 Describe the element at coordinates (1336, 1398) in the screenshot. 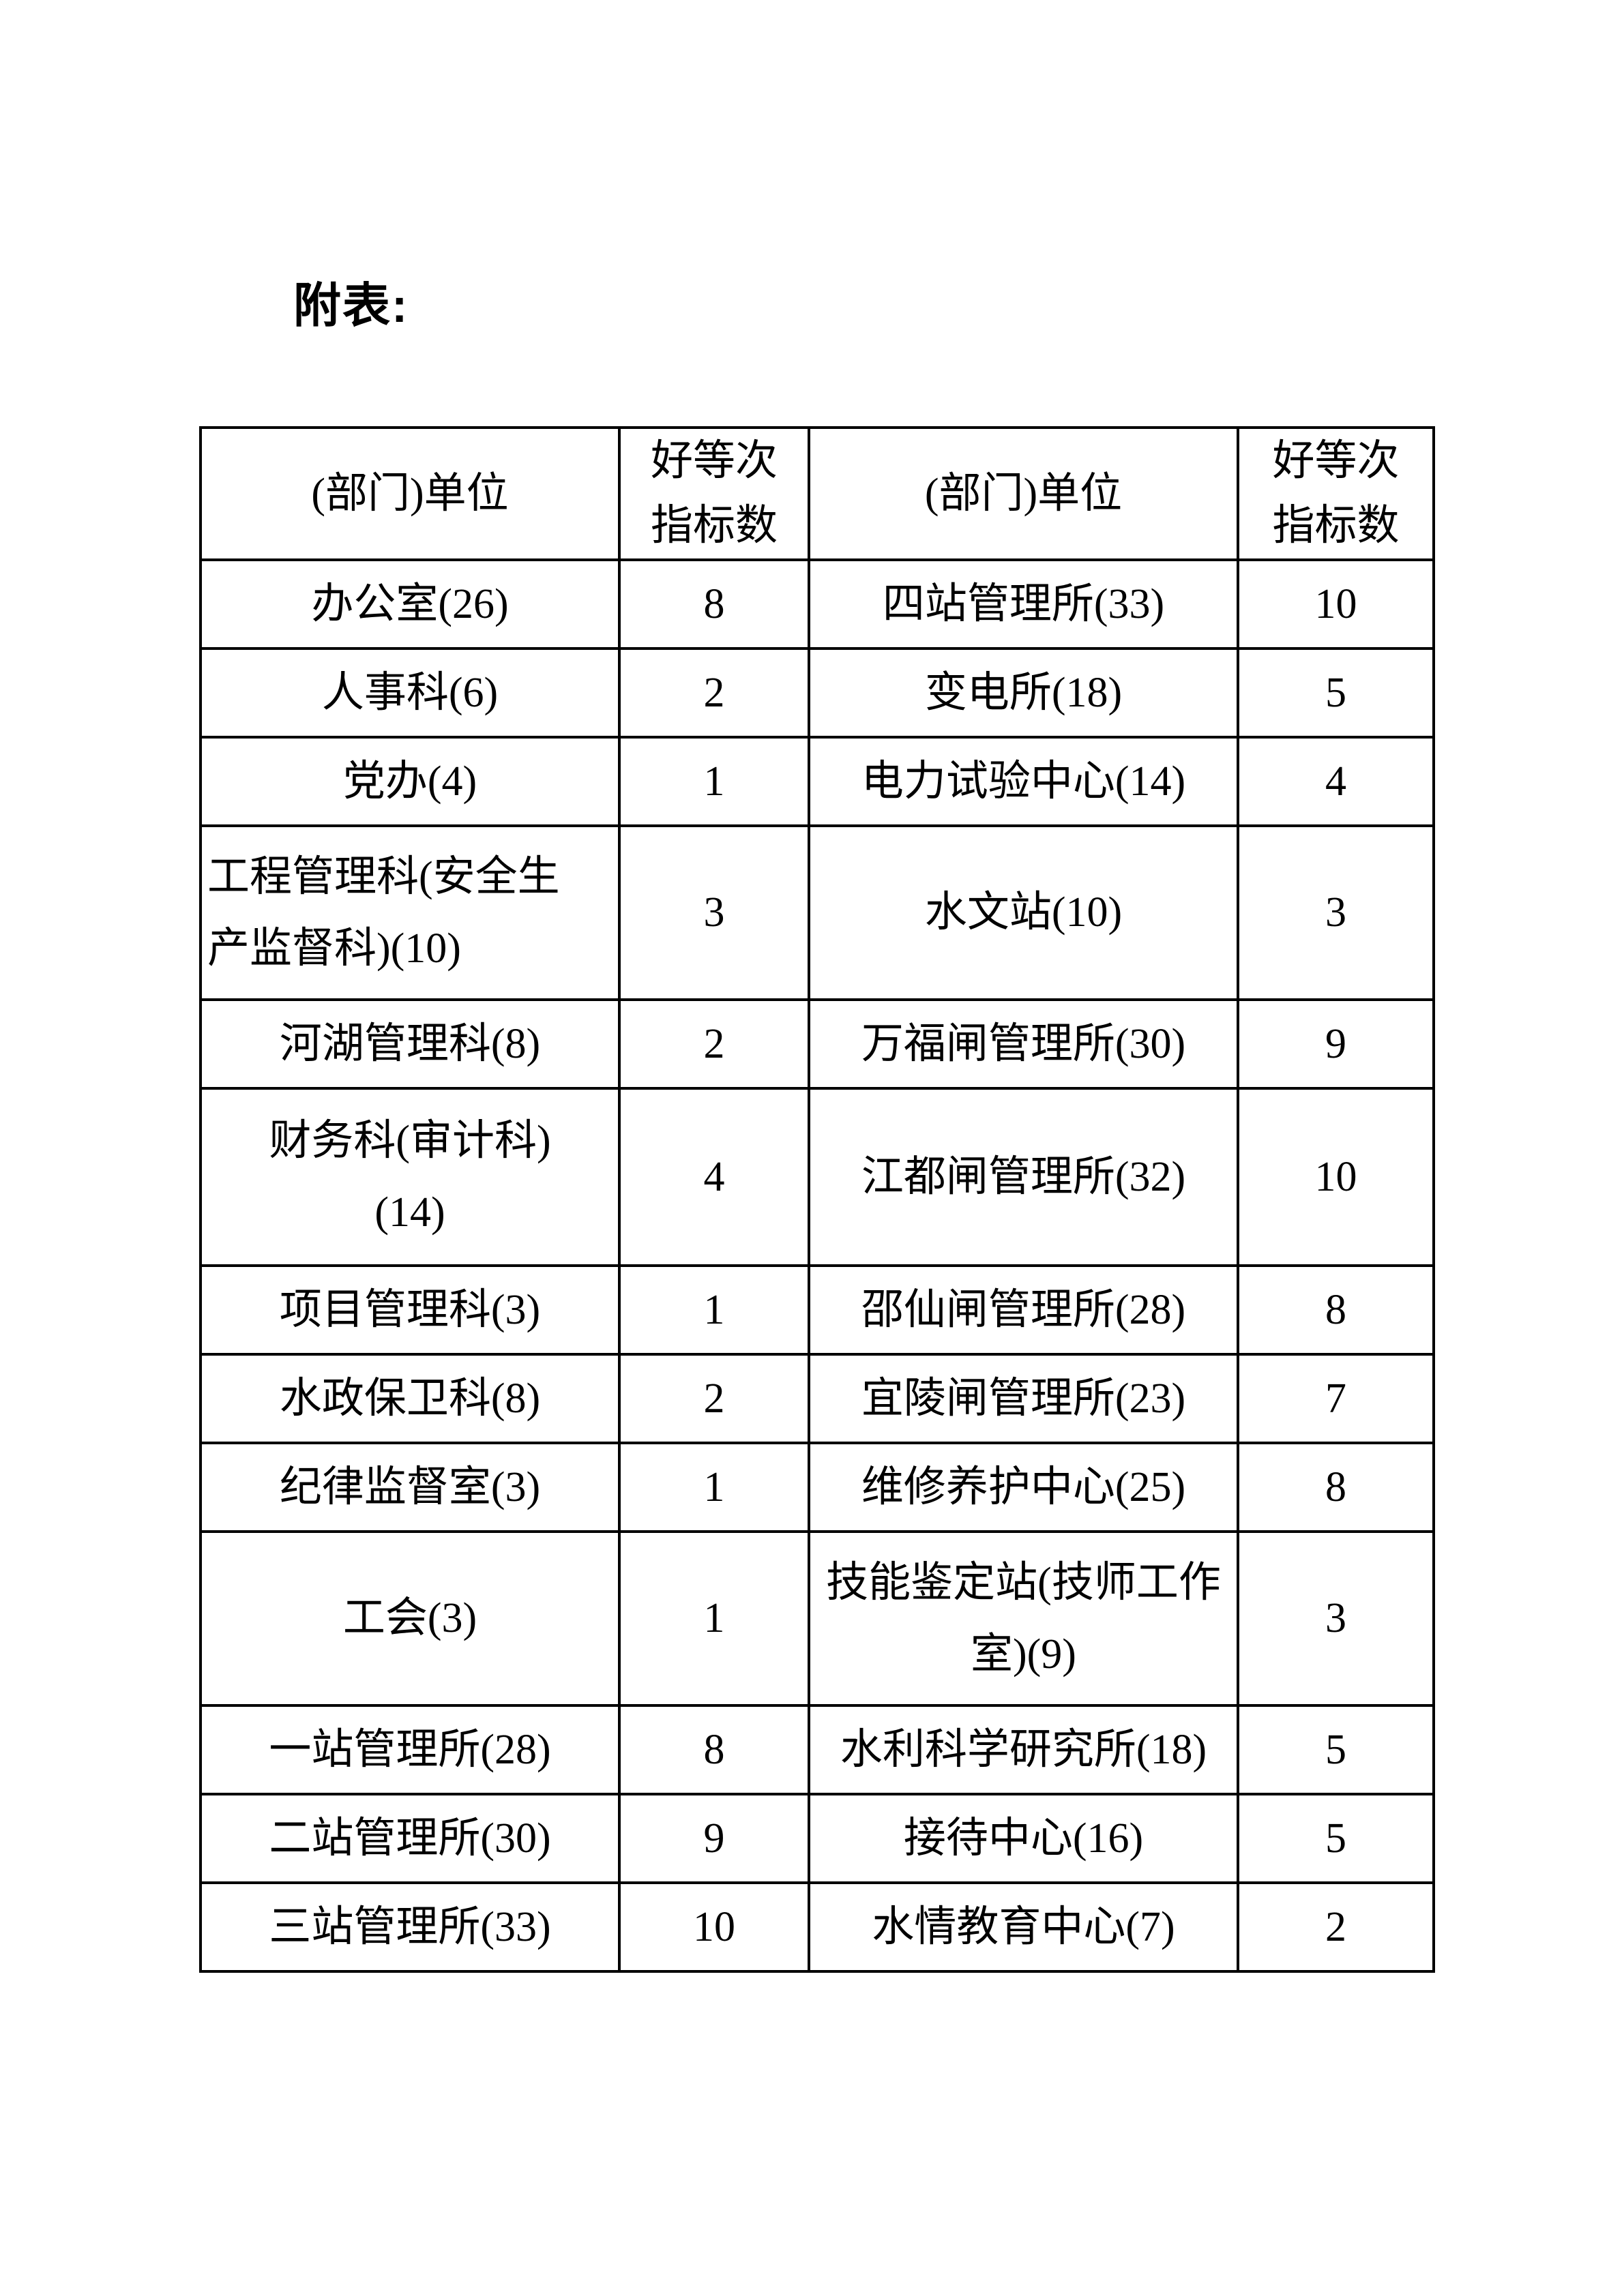

I see `indicator-cell: 7` at that location.